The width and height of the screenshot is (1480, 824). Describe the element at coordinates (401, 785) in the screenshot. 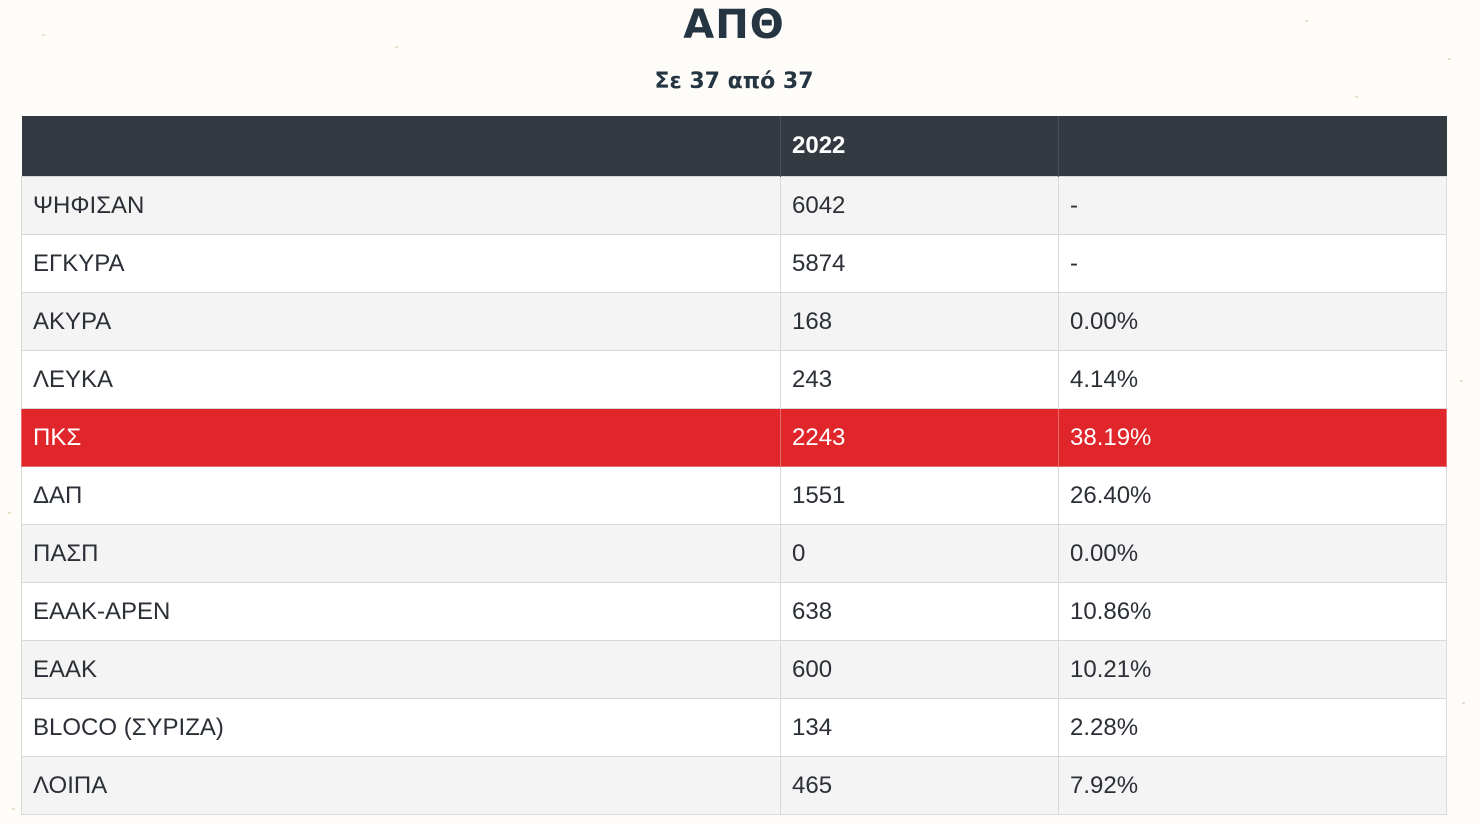

I see `row-label: ΛΟΙΠΑ` at that location.